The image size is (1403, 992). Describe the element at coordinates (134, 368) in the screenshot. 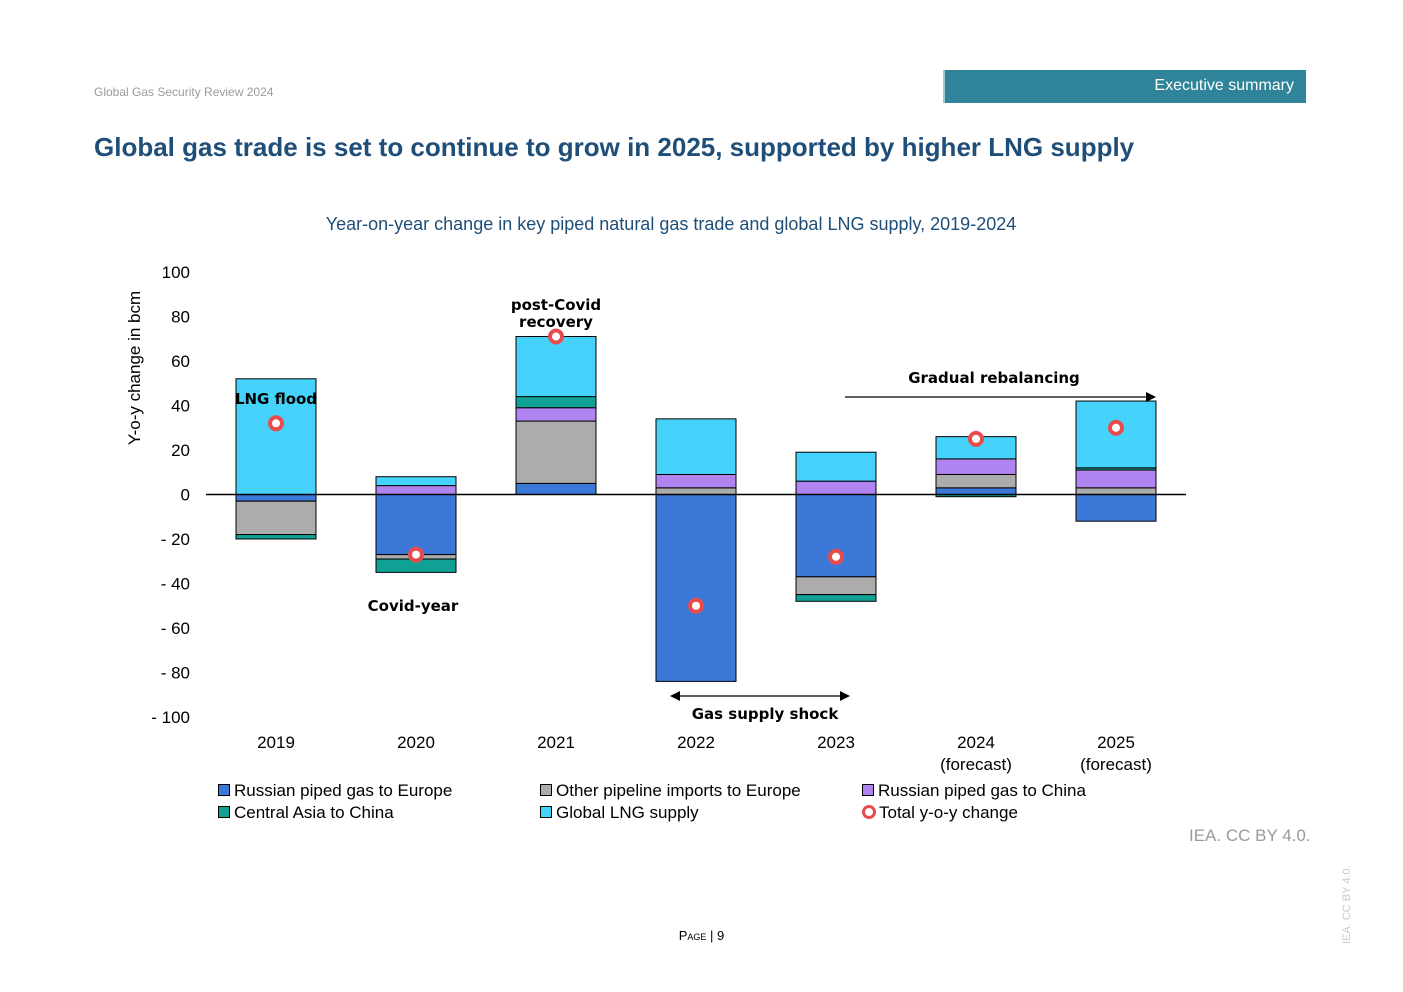

I see `y-axis-label: Y-o-y change in bcm` at that location.